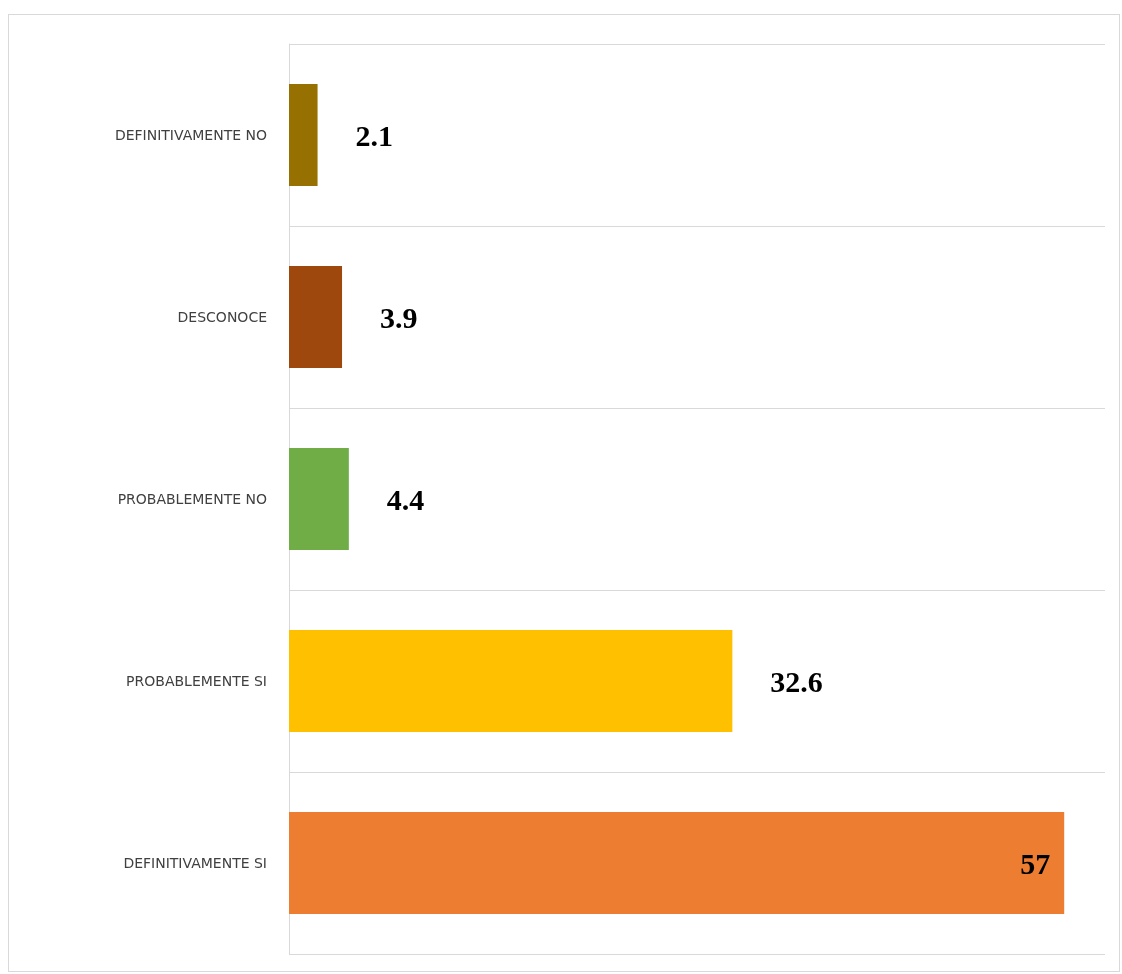 The image size is (1122, 974). I want to click on y-tick-label: PROBABLEMENTE NO, so click(192, 499).